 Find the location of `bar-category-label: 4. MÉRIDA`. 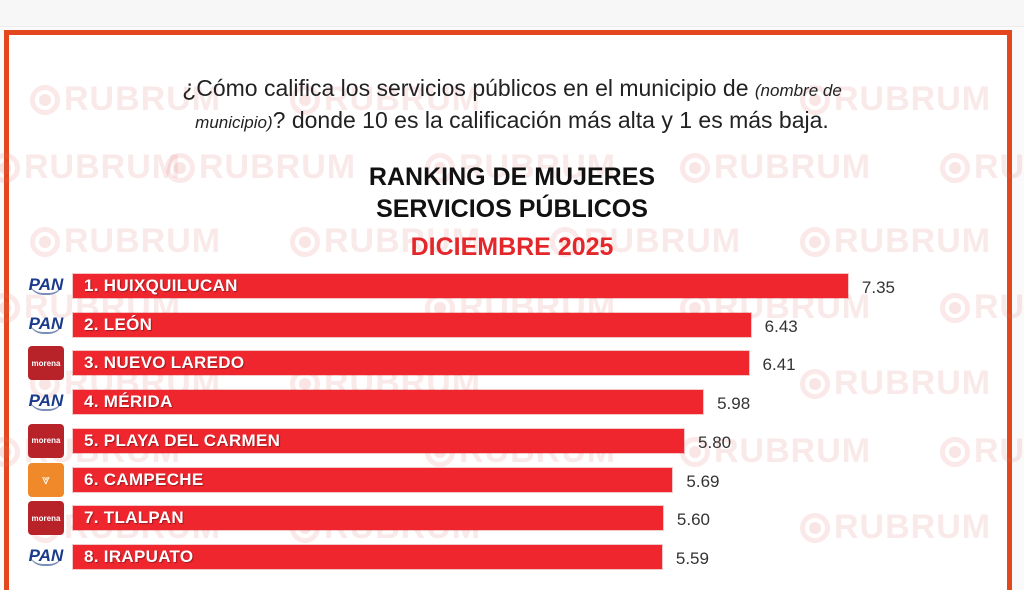

bar-category-label: 4. MÉRIDA is located at coordinates (128, 402).